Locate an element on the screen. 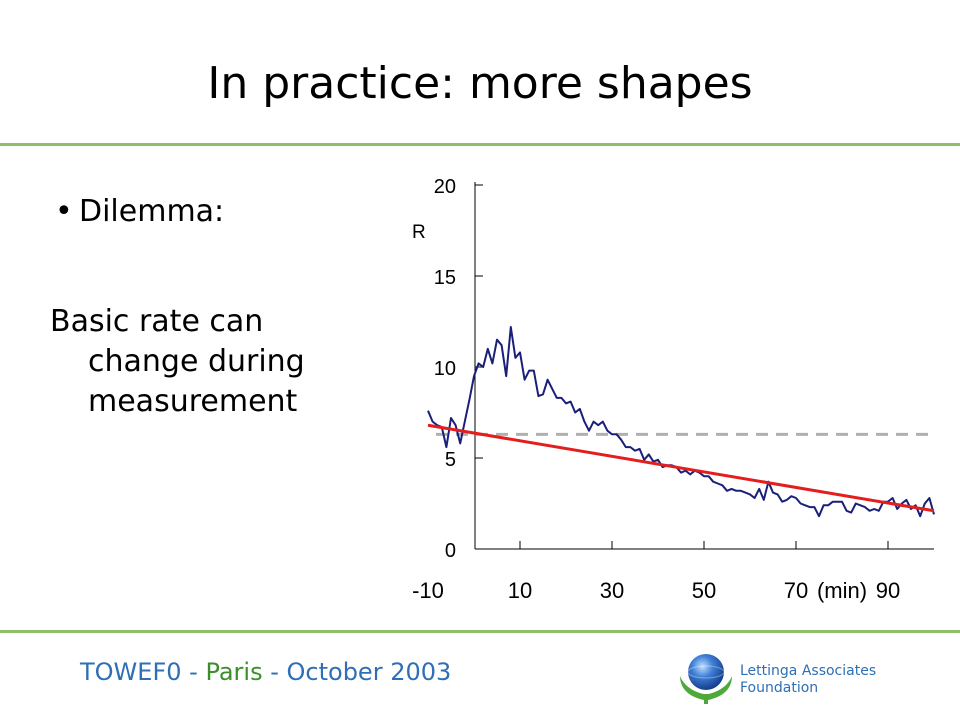 This screenshot has height=720, width=960. y-tick-label: 5 is located at coordinates (450, 460).